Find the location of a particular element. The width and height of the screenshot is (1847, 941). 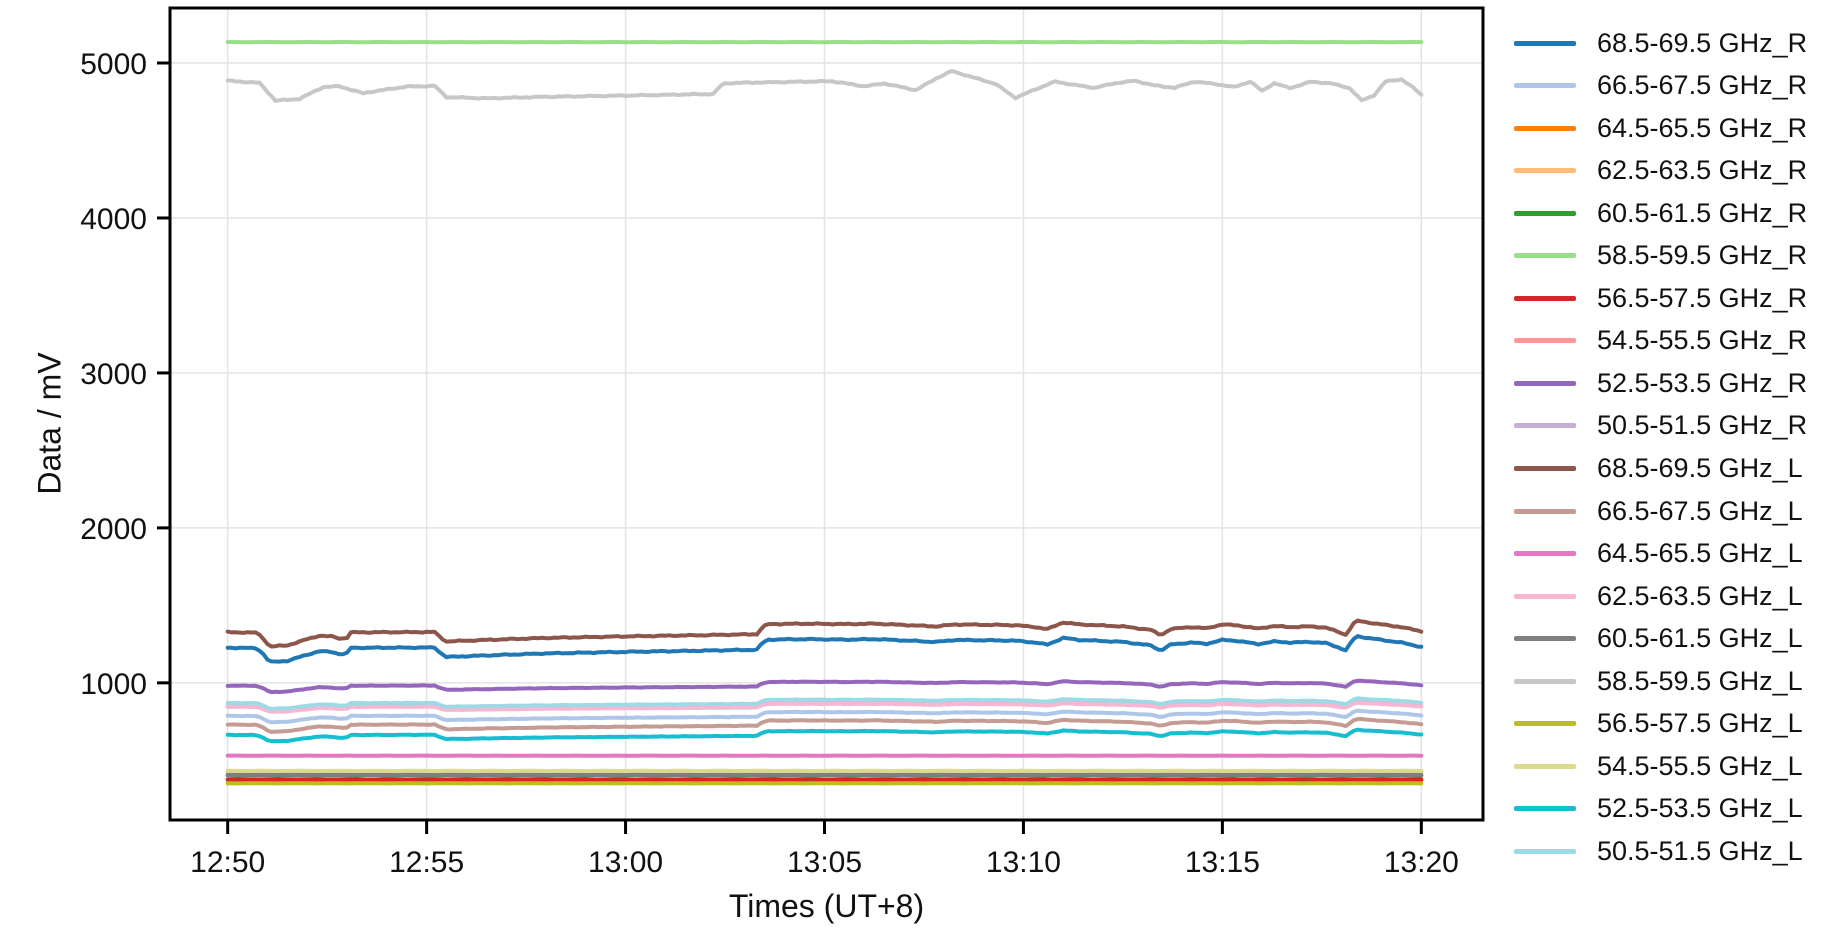

y-tick-label: 5000 is located at coordinates (113, 64).